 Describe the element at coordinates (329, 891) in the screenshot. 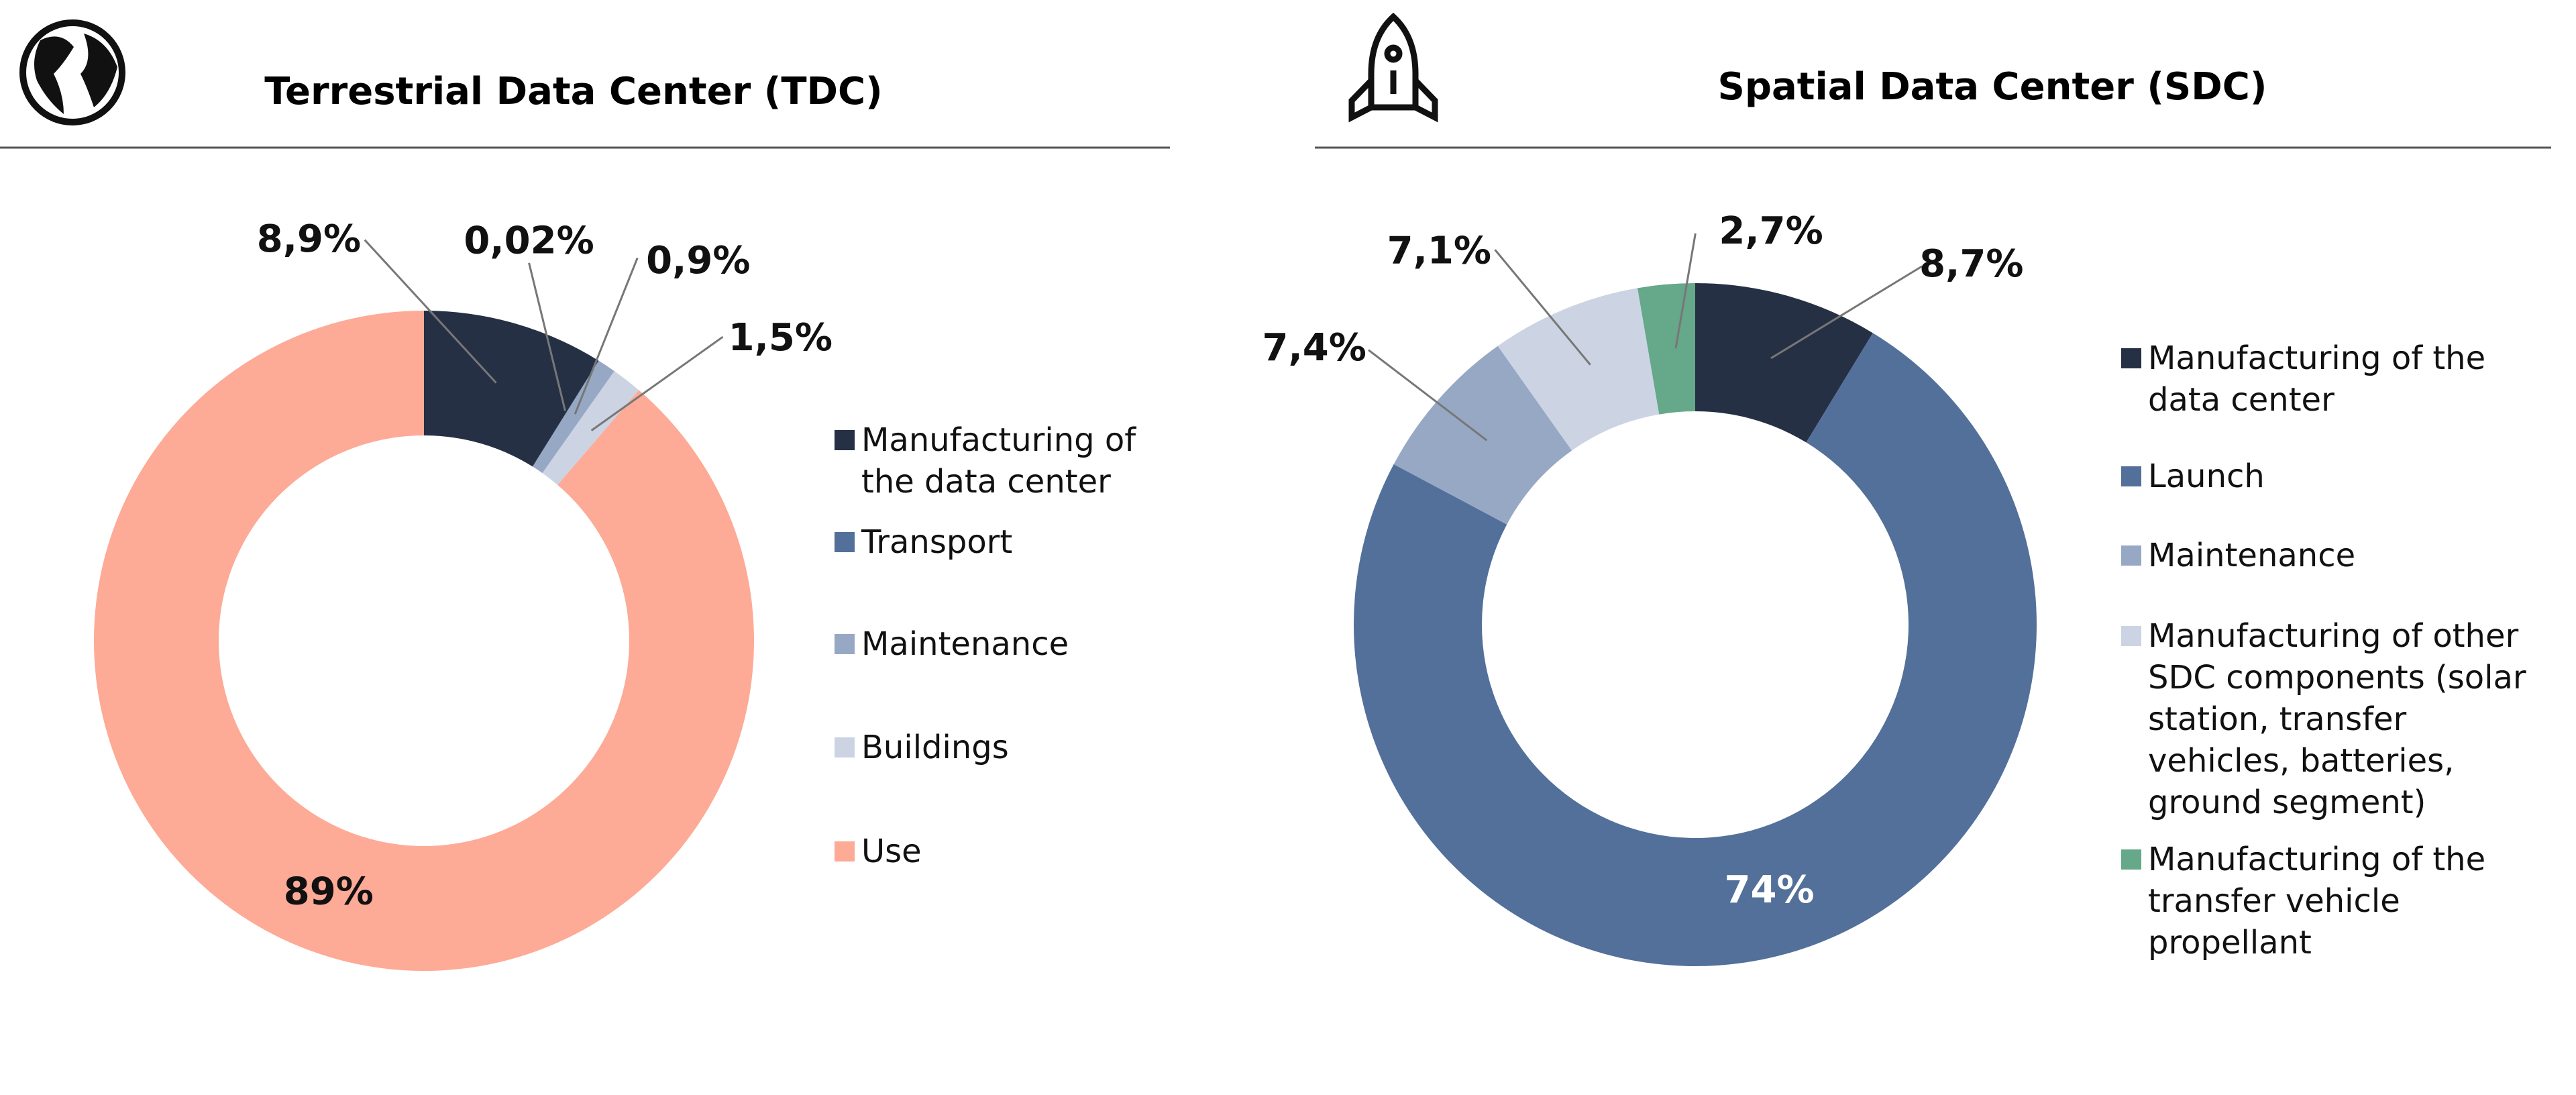

I see `data-label: 89%` at that location.